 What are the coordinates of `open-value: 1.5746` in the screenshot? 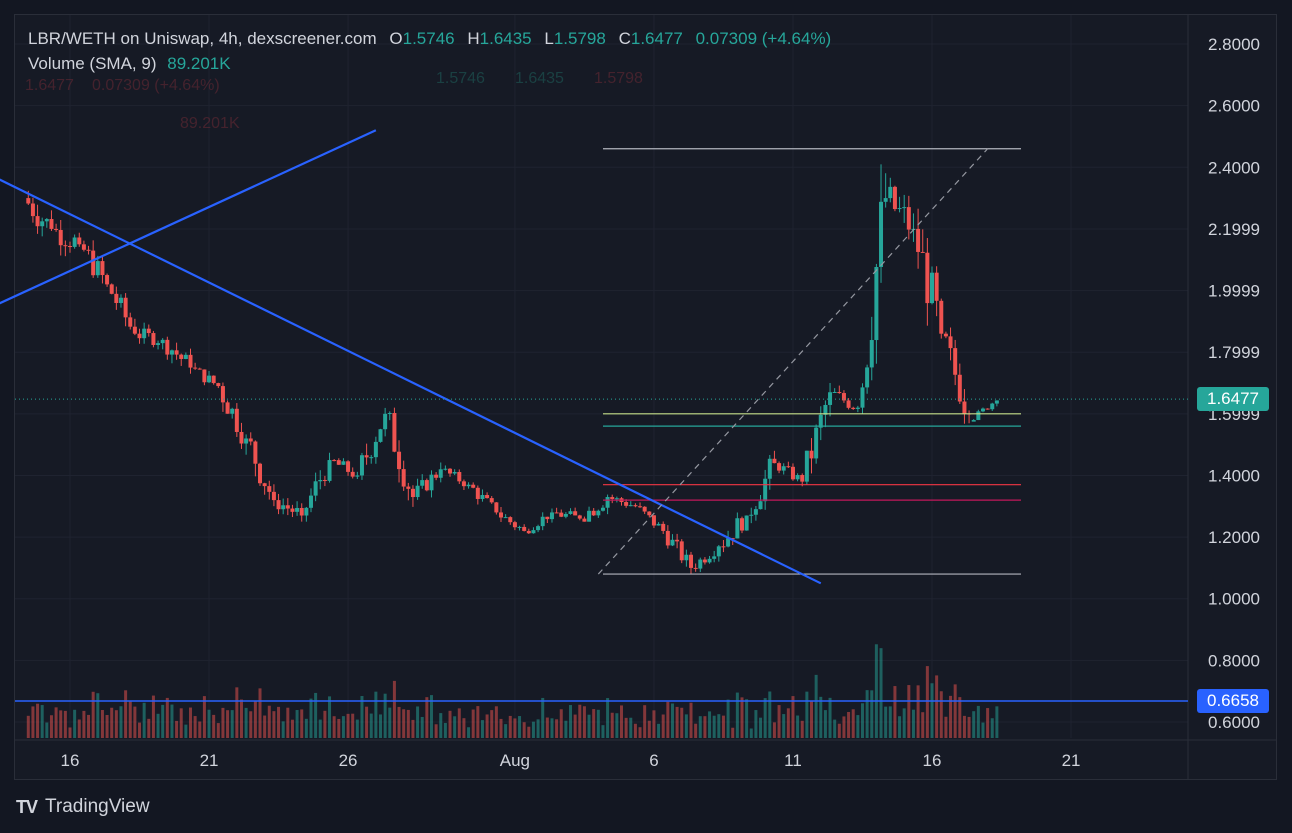 It's located at (428, 38).